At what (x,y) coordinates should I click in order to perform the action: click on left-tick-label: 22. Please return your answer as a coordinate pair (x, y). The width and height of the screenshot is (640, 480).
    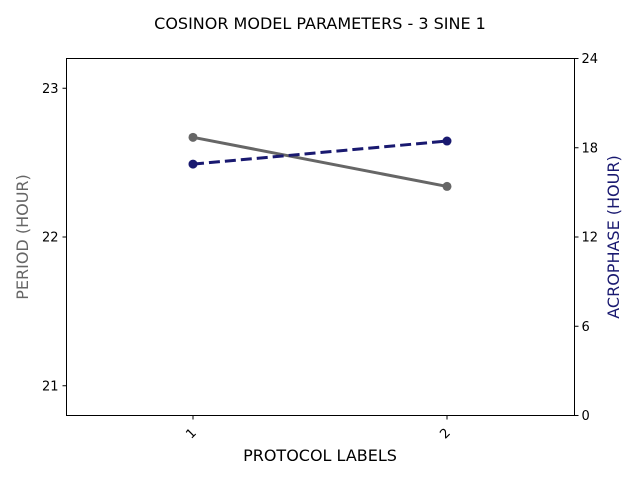
    Looking at the image, I should click on (50, 238).